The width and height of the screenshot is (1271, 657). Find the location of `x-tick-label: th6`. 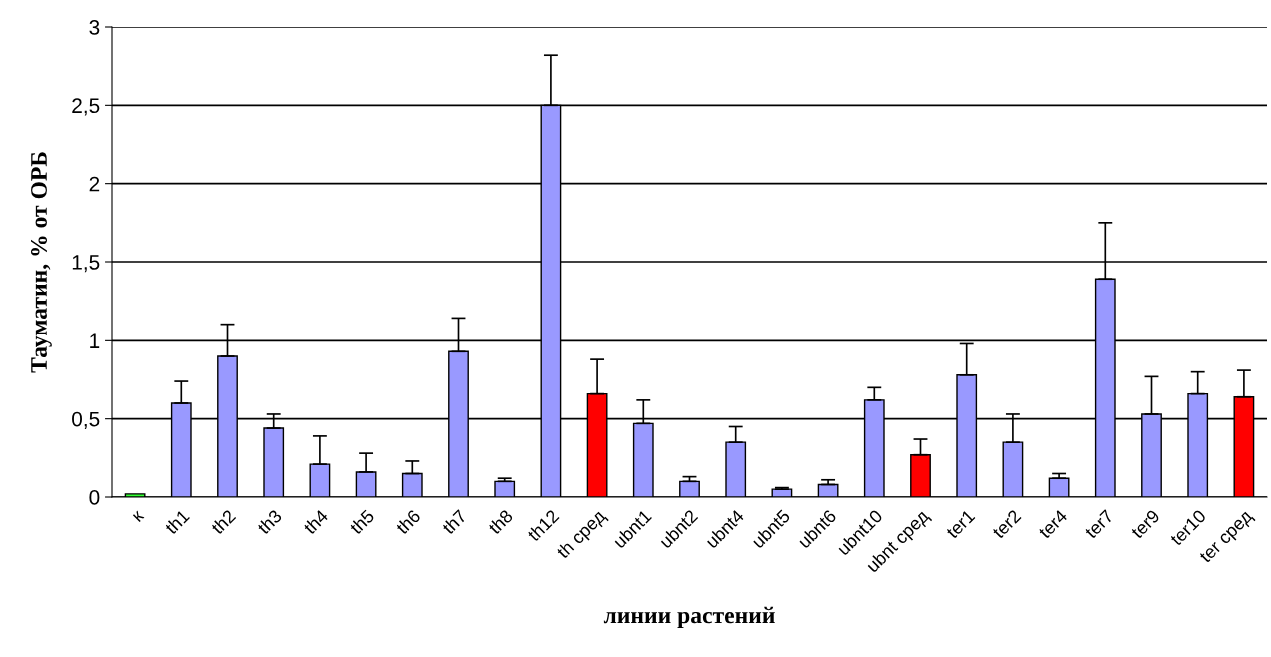

x-tick-label: th6 is located at coordinates (408, 522).